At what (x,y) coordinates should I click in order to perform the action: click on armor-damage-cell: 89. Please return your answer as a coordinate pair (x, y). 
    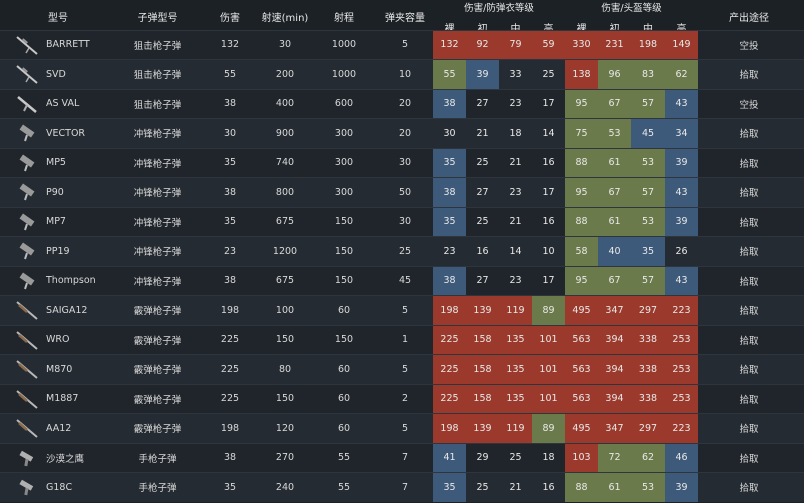
    Looking at the image, I should click on (548, 428).